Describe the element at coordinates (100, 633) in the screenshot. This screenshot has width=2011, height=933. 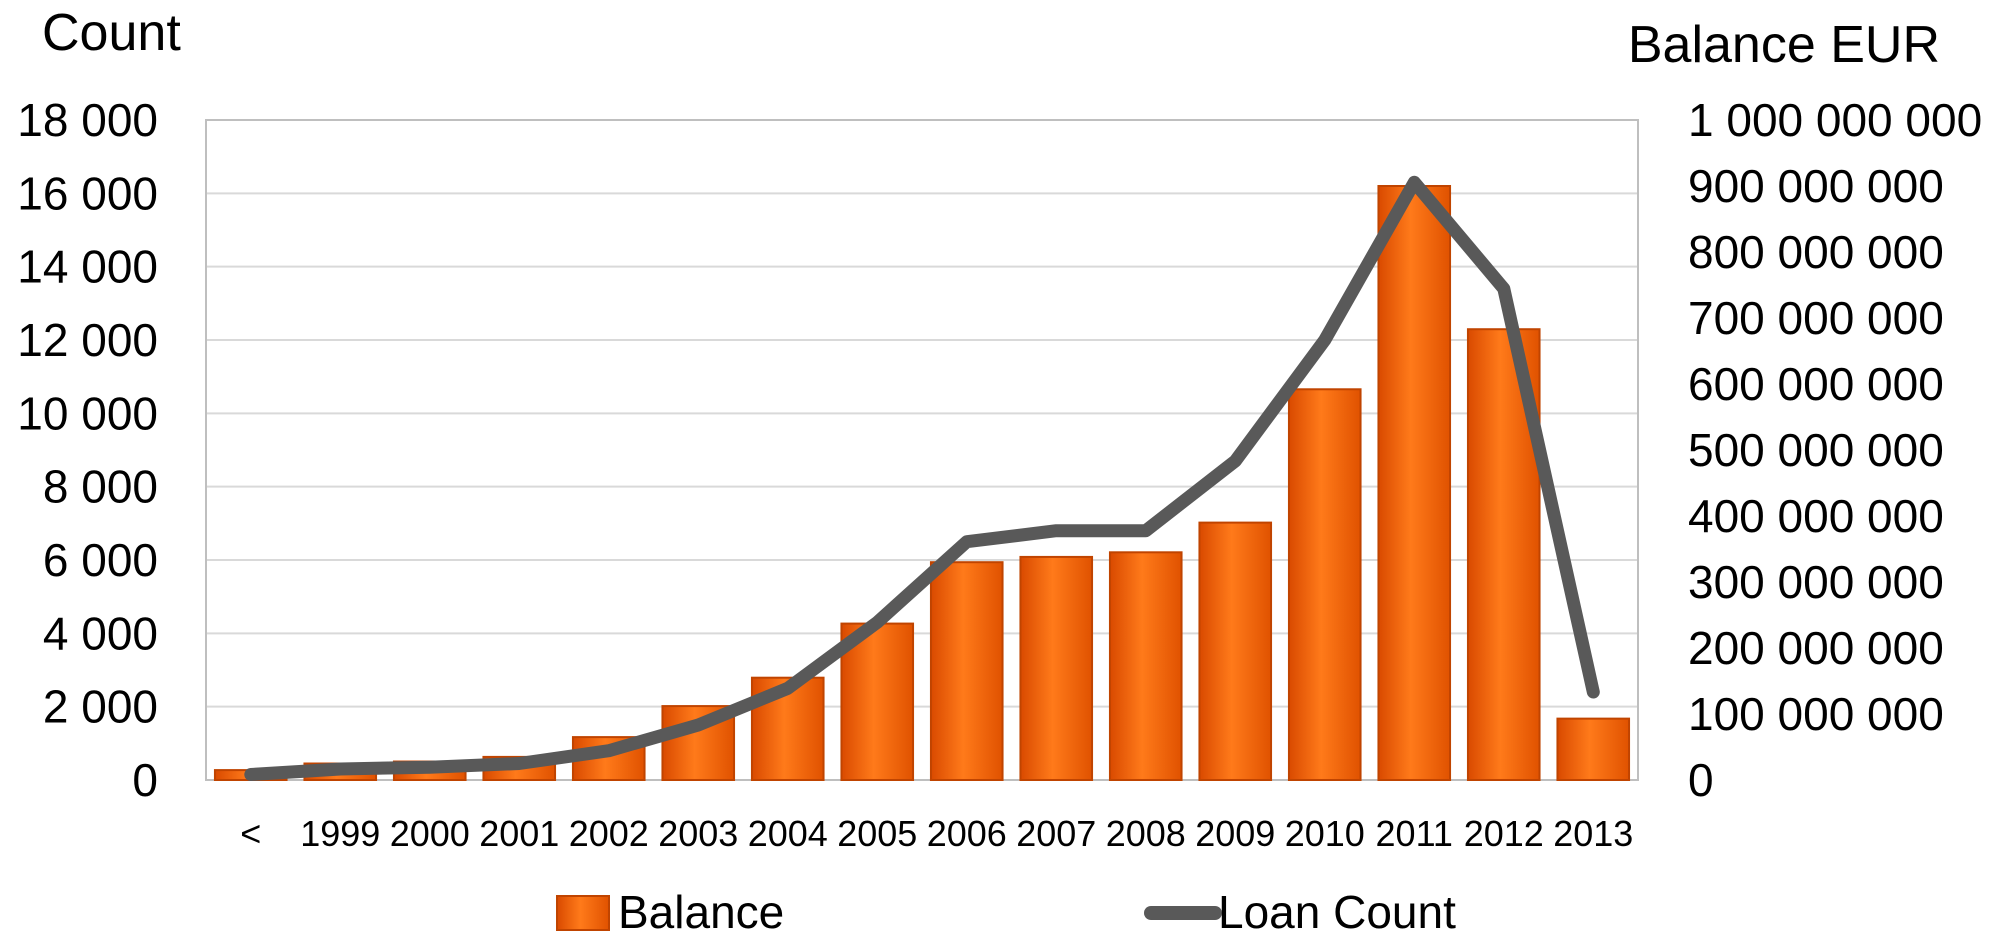
I see `left-tick-label: 4 000` at that location.